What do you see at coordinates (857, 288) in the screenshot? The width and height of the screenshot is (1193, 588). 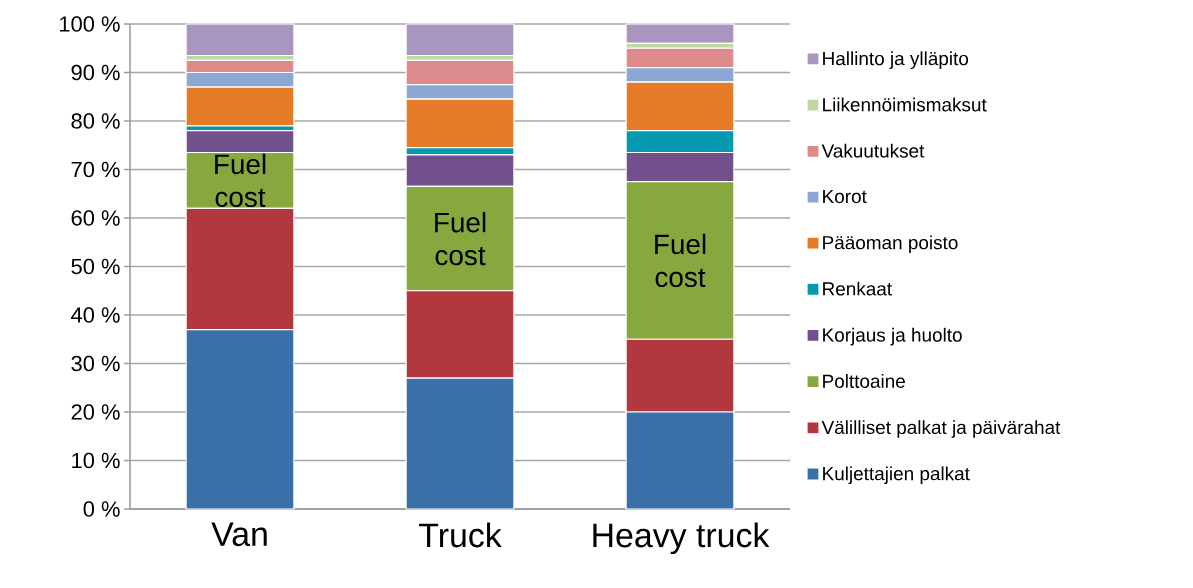 I see `legend-label: Renkaat` at bounding box center [857, 288].